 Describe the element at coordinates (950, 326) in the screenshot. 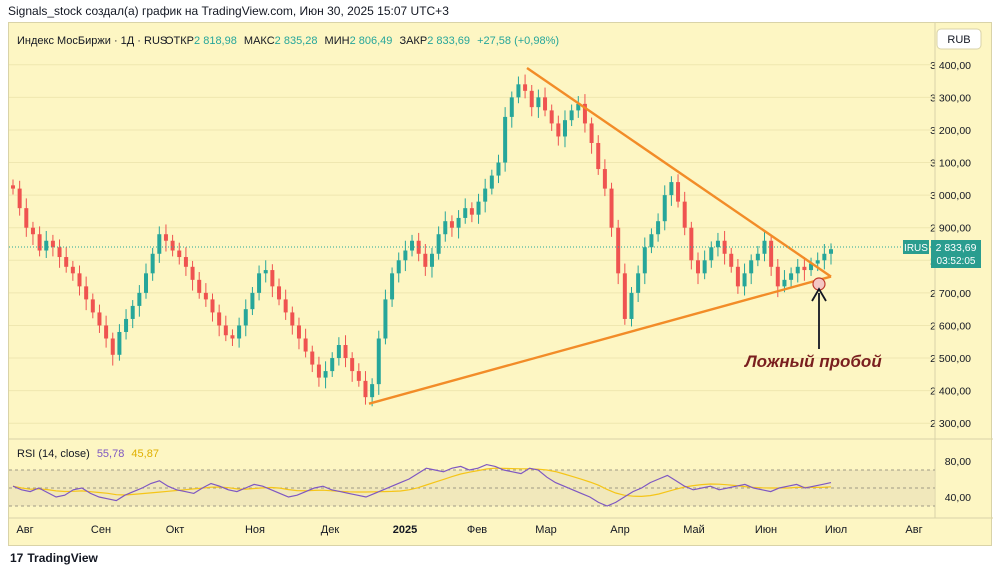

I see `price-tick: 2 600,00` at that location.